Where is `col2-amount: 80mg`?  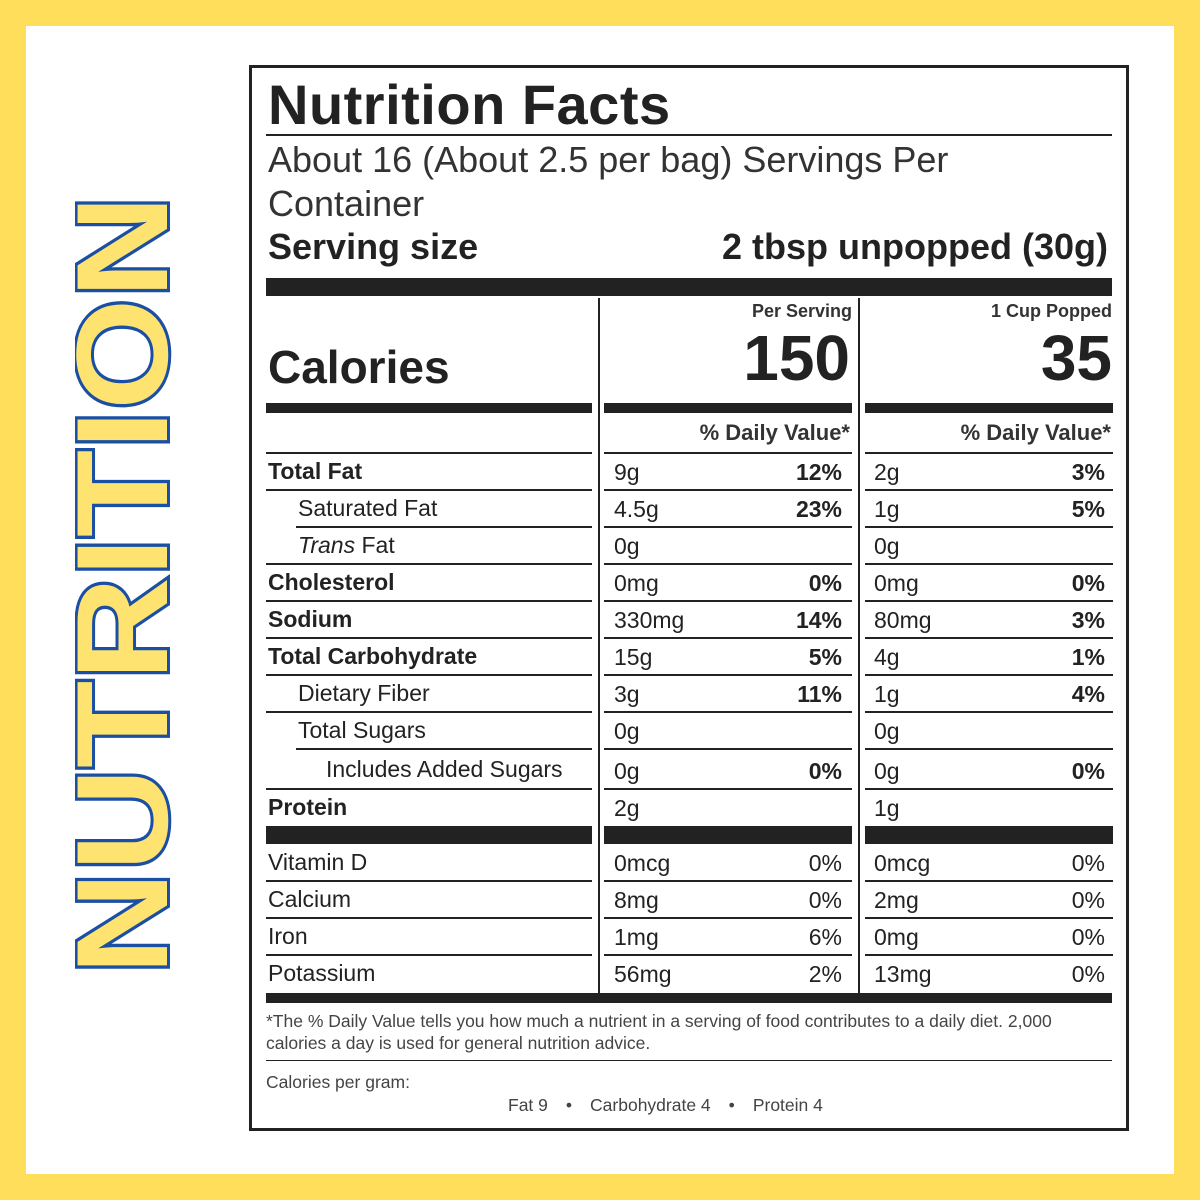
col2-amount: 80mg is located at coordinates (903, 620).